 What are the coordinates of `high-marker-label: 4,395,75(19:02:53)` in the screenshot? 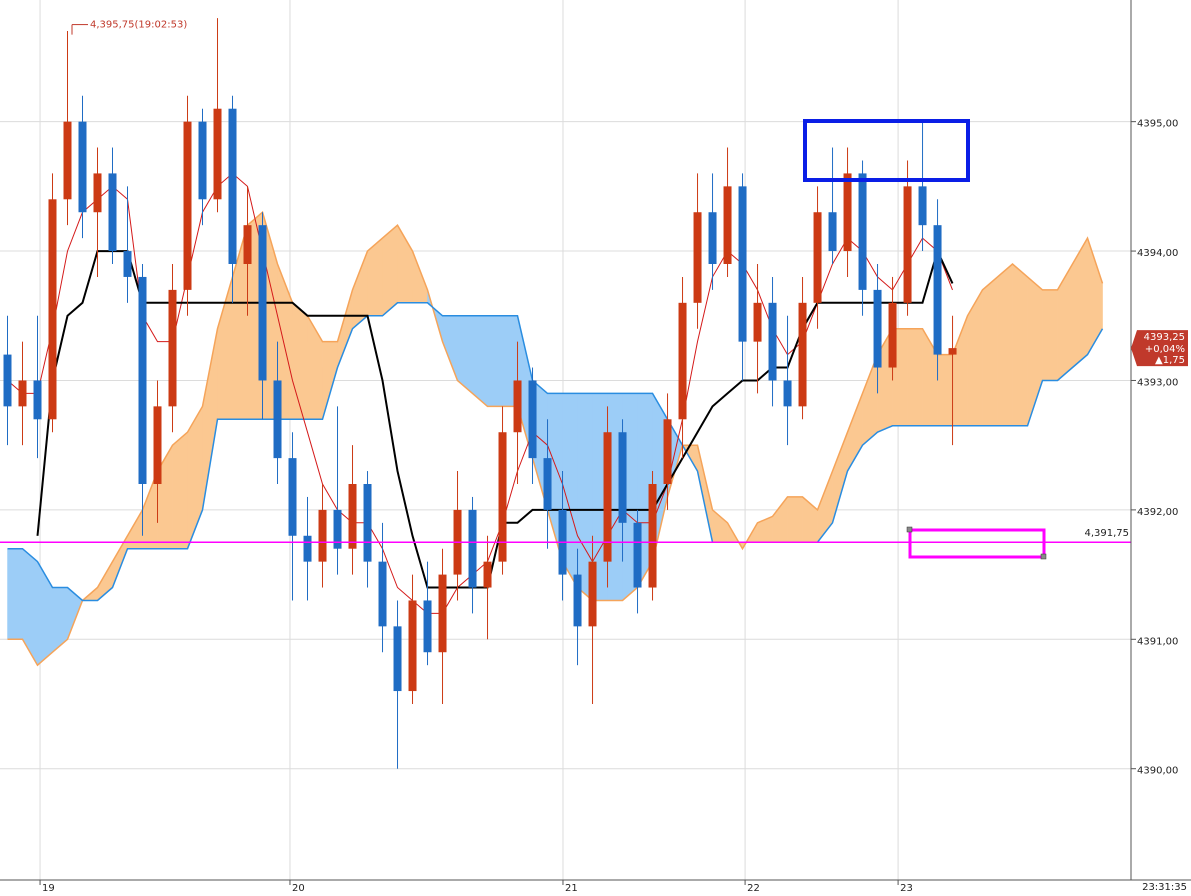 It's located at (138, 25).